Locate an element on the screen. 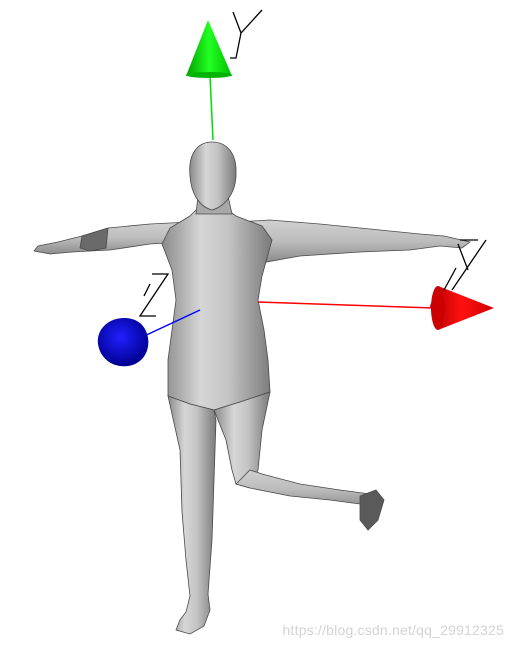 This screenshot has width=514, height=648. z-axis-arrowhead is located at coordinates (123, 342).